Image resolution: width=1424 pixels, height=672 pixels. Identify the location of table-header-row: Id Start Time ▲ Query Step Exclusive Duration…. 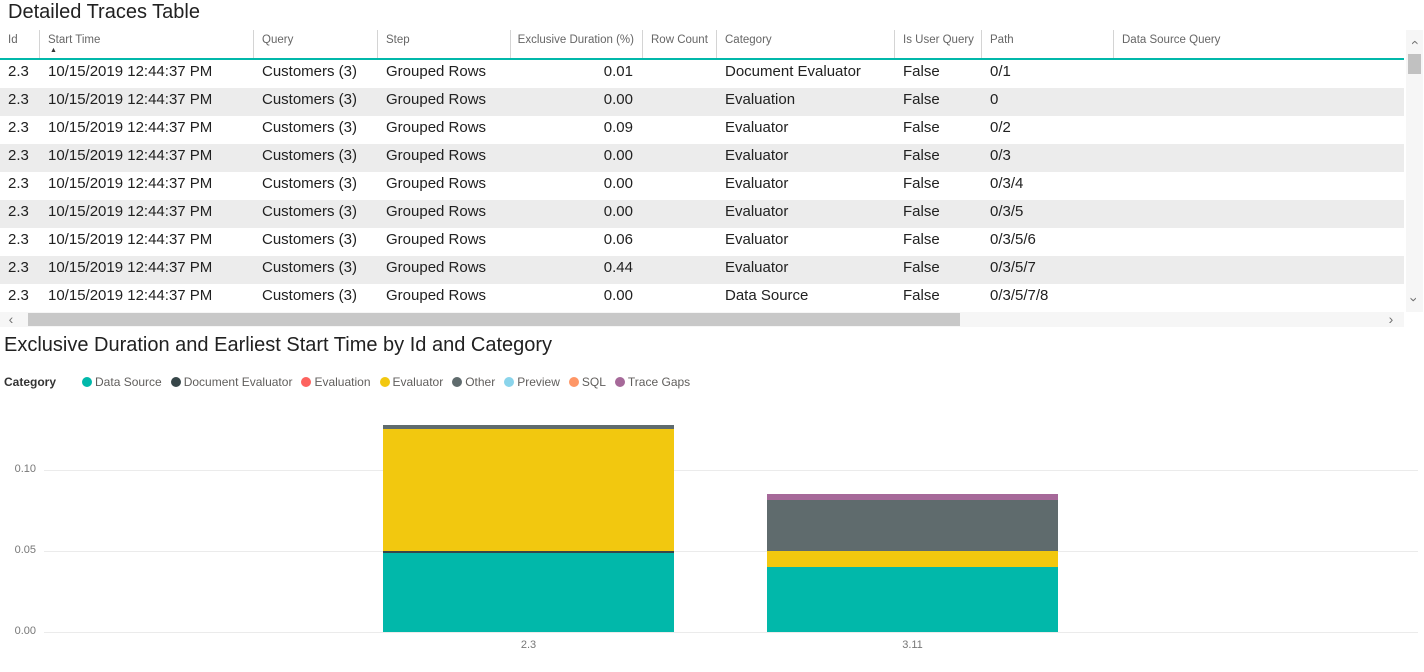
(702, 45).